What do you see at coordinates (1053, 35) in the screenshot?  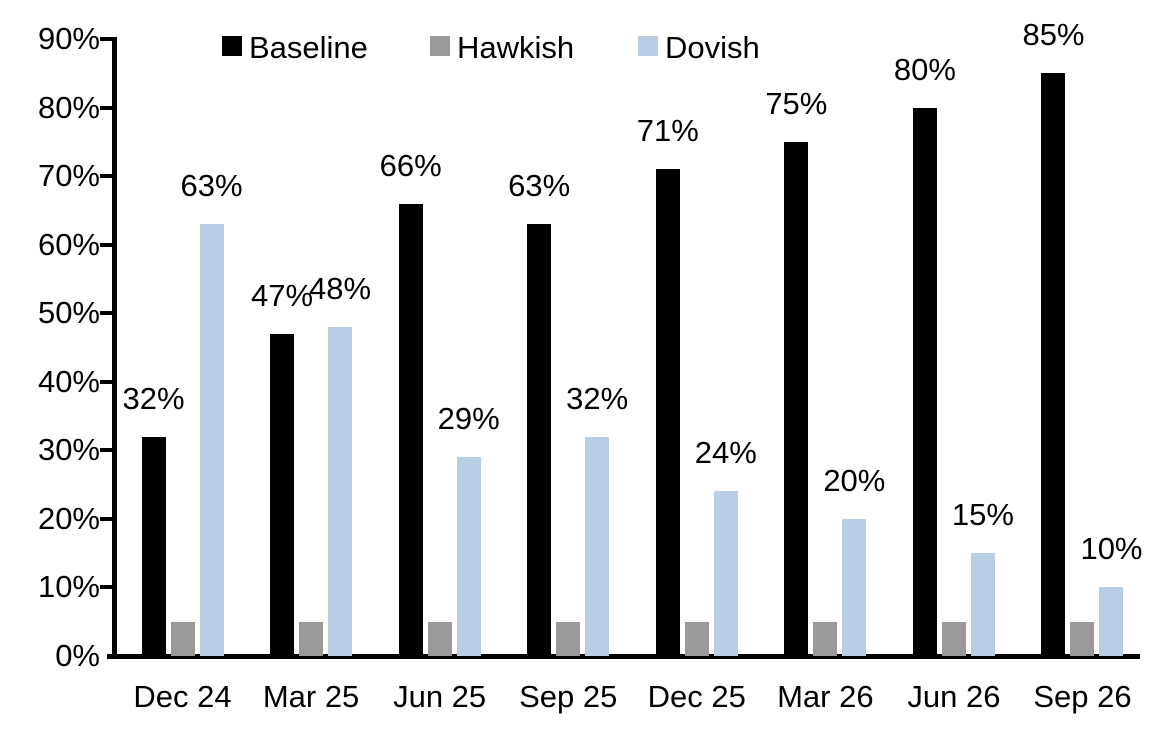 I see `bar-value-label-baseline-sep-26: 85%` at bounding box center [1053, 35].